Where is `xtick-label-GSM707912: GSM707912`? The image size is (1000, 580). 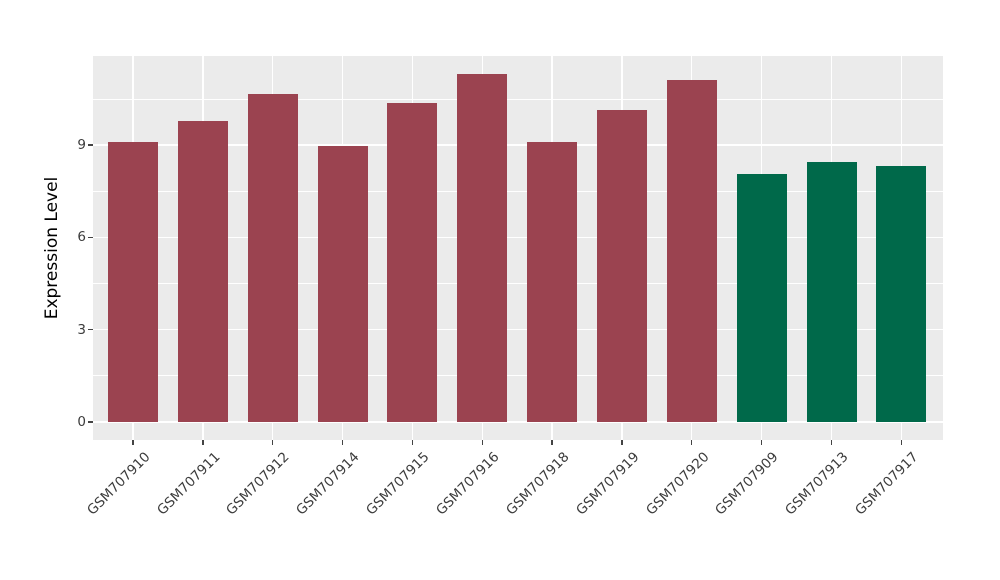
xtick-label-GSM707912: GSM707912 is located at coordinates (258, 484).